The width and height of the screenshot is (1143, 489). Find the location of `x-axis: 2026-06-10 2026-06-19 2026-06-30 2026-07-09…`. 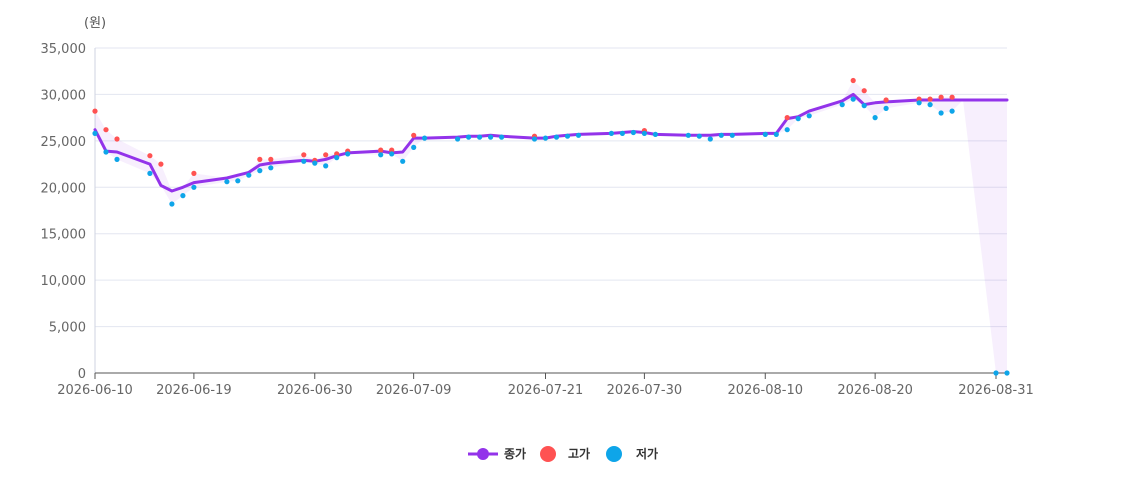

x-axis: 2026-06-10 2026-06-19 2026-06-30 2026-07-09… is located at coordinates (545, 385).